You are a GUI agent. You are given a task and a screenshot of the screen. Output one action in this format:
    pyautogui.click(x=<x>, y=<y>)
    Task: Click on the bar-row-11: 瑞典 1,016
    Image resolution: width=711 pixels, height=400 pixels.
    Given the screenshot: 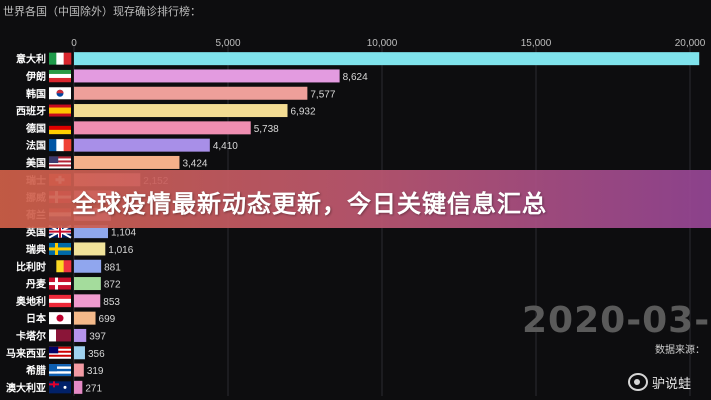 What is the action you would take?
    pyautogui.click(x=80, y=249)
    